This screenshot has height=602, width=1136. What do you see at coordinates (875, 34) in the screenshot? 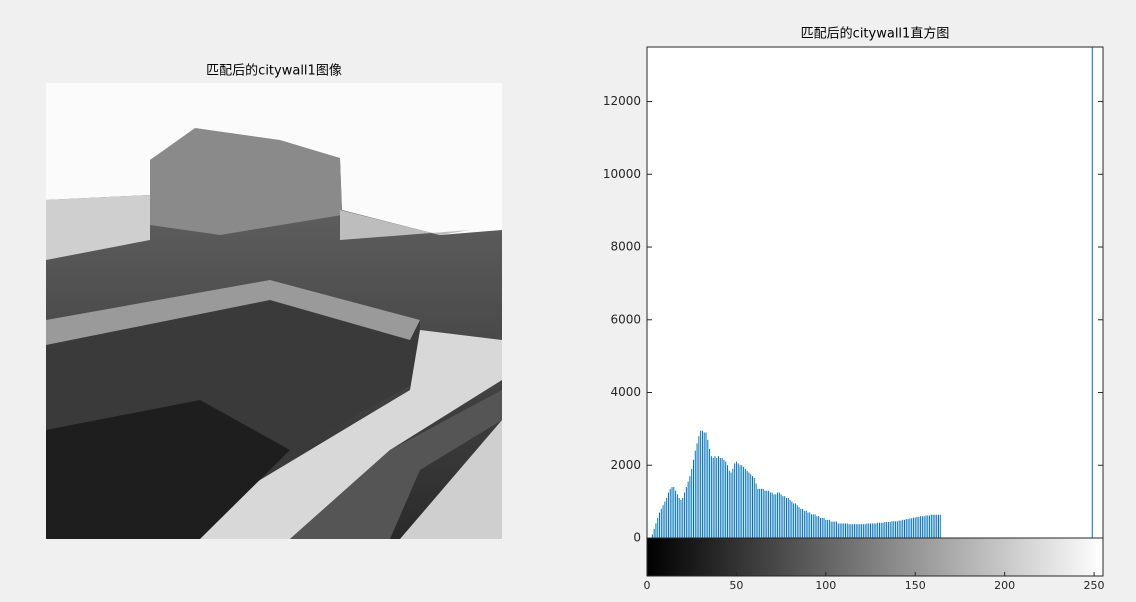
I see `histogram-title: 匹配后的citywall1直方图` at bounding box center [875, 34].